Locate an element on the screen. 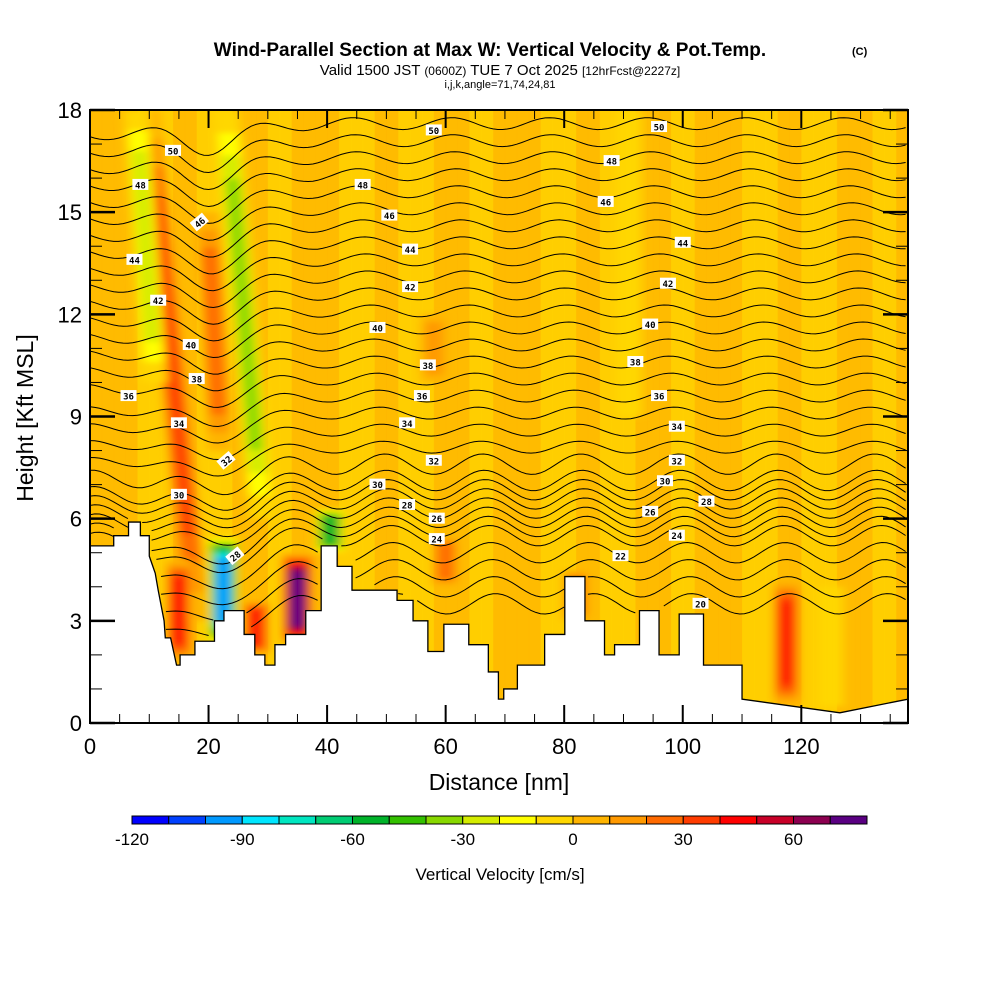  contour-label-text: 38 is located at coordinates (635, 364).